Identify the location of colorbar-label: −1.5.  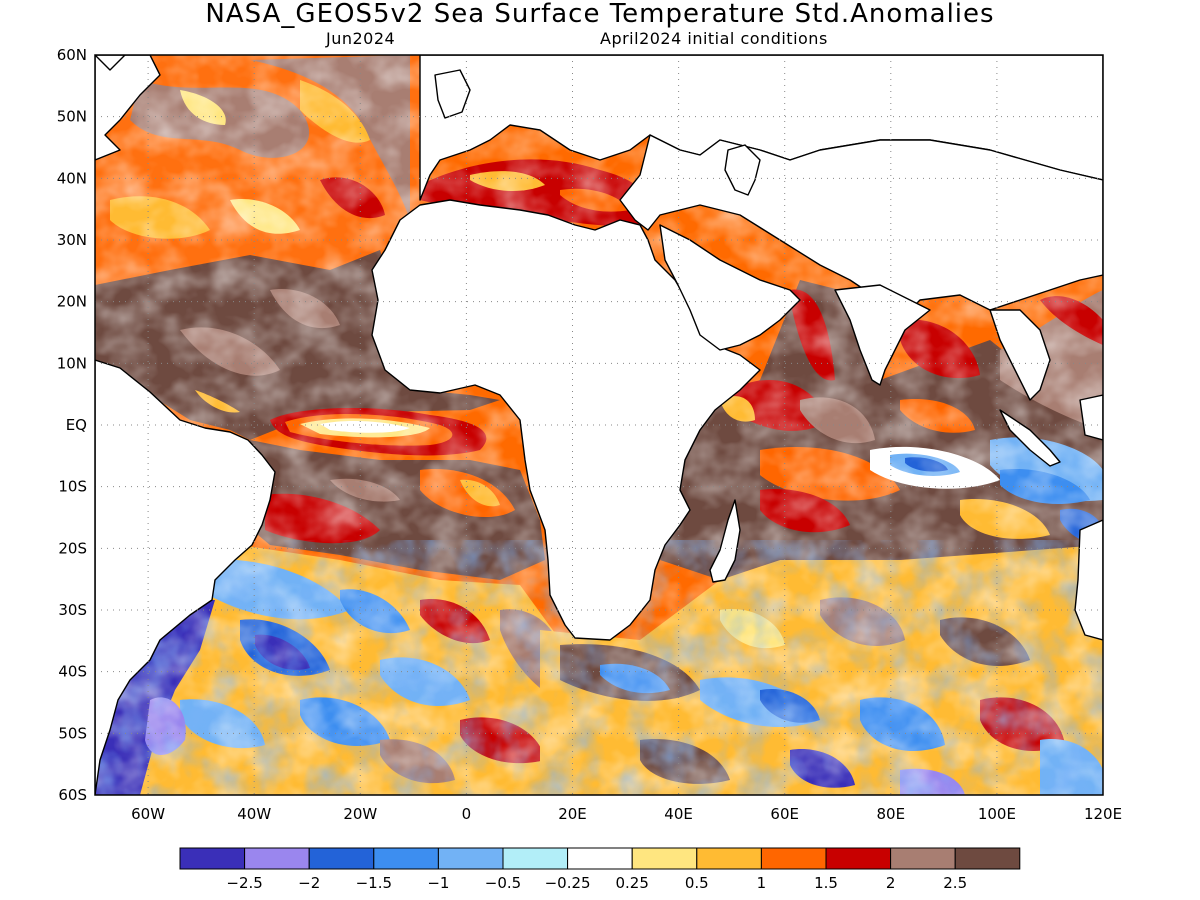
(374, 883).